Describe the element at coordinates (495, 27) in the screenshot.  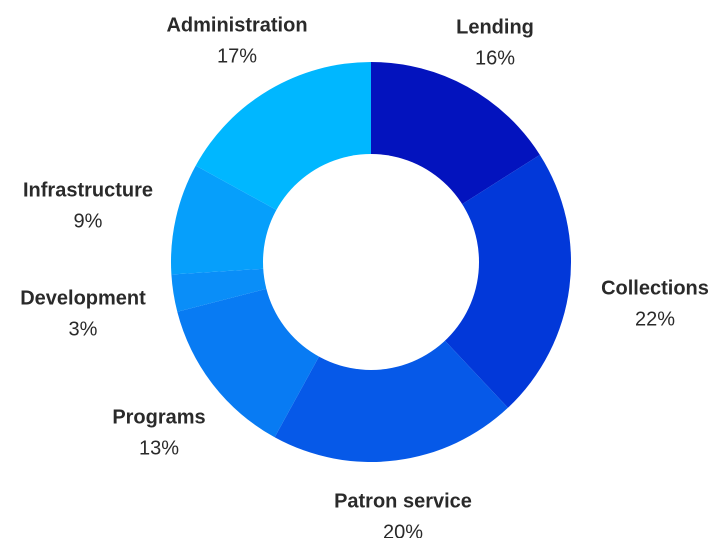
I see `slice-label-lending: Lending` at that location.